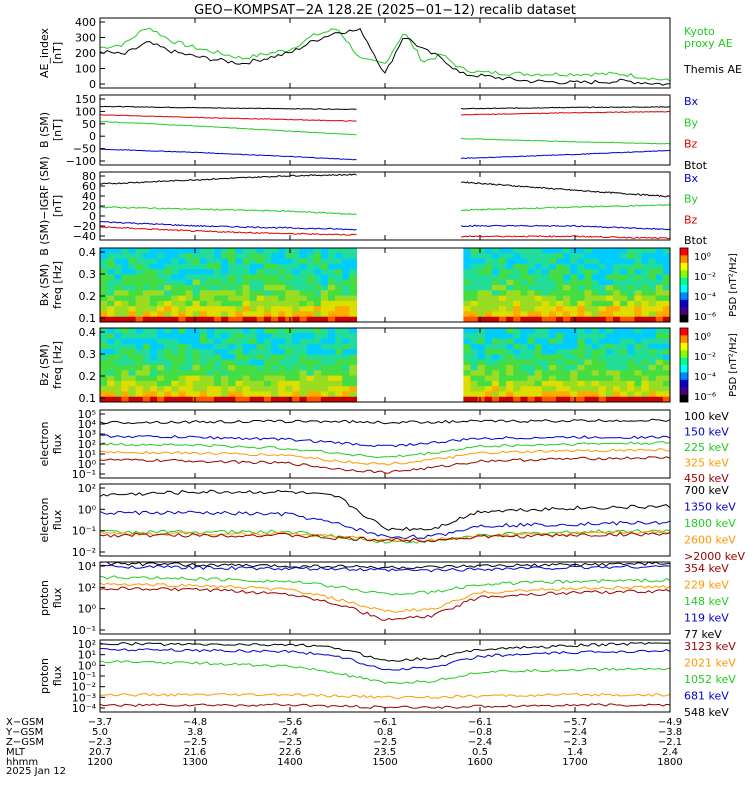 This screenshot has height=800, width=750. What do you see at coordinates (710, 663) in the screenshot?
I see `legend-entry: 2021 keV` at bounding box center [710, 663].